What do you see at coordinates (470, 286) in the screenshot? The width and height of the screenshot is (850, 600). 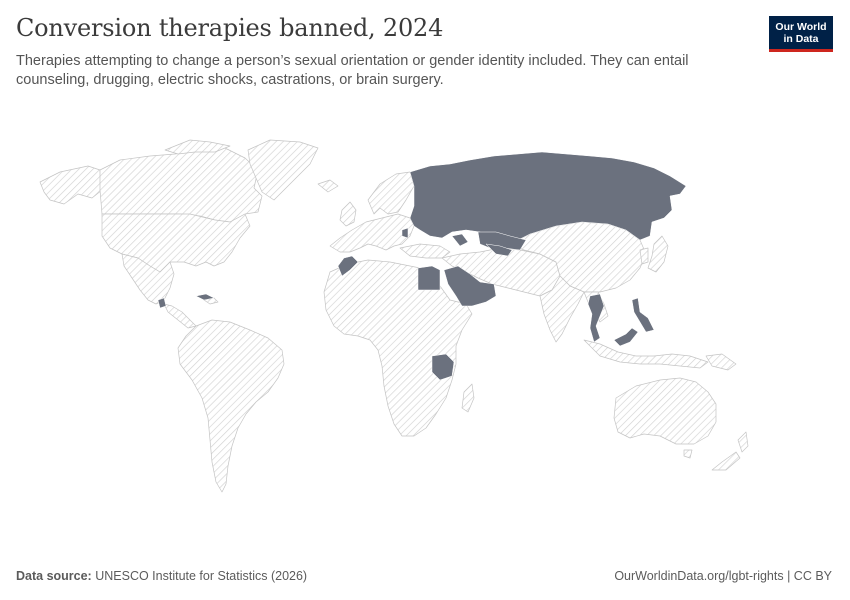 I see `region-arabia` at bounding box center [470, 286].